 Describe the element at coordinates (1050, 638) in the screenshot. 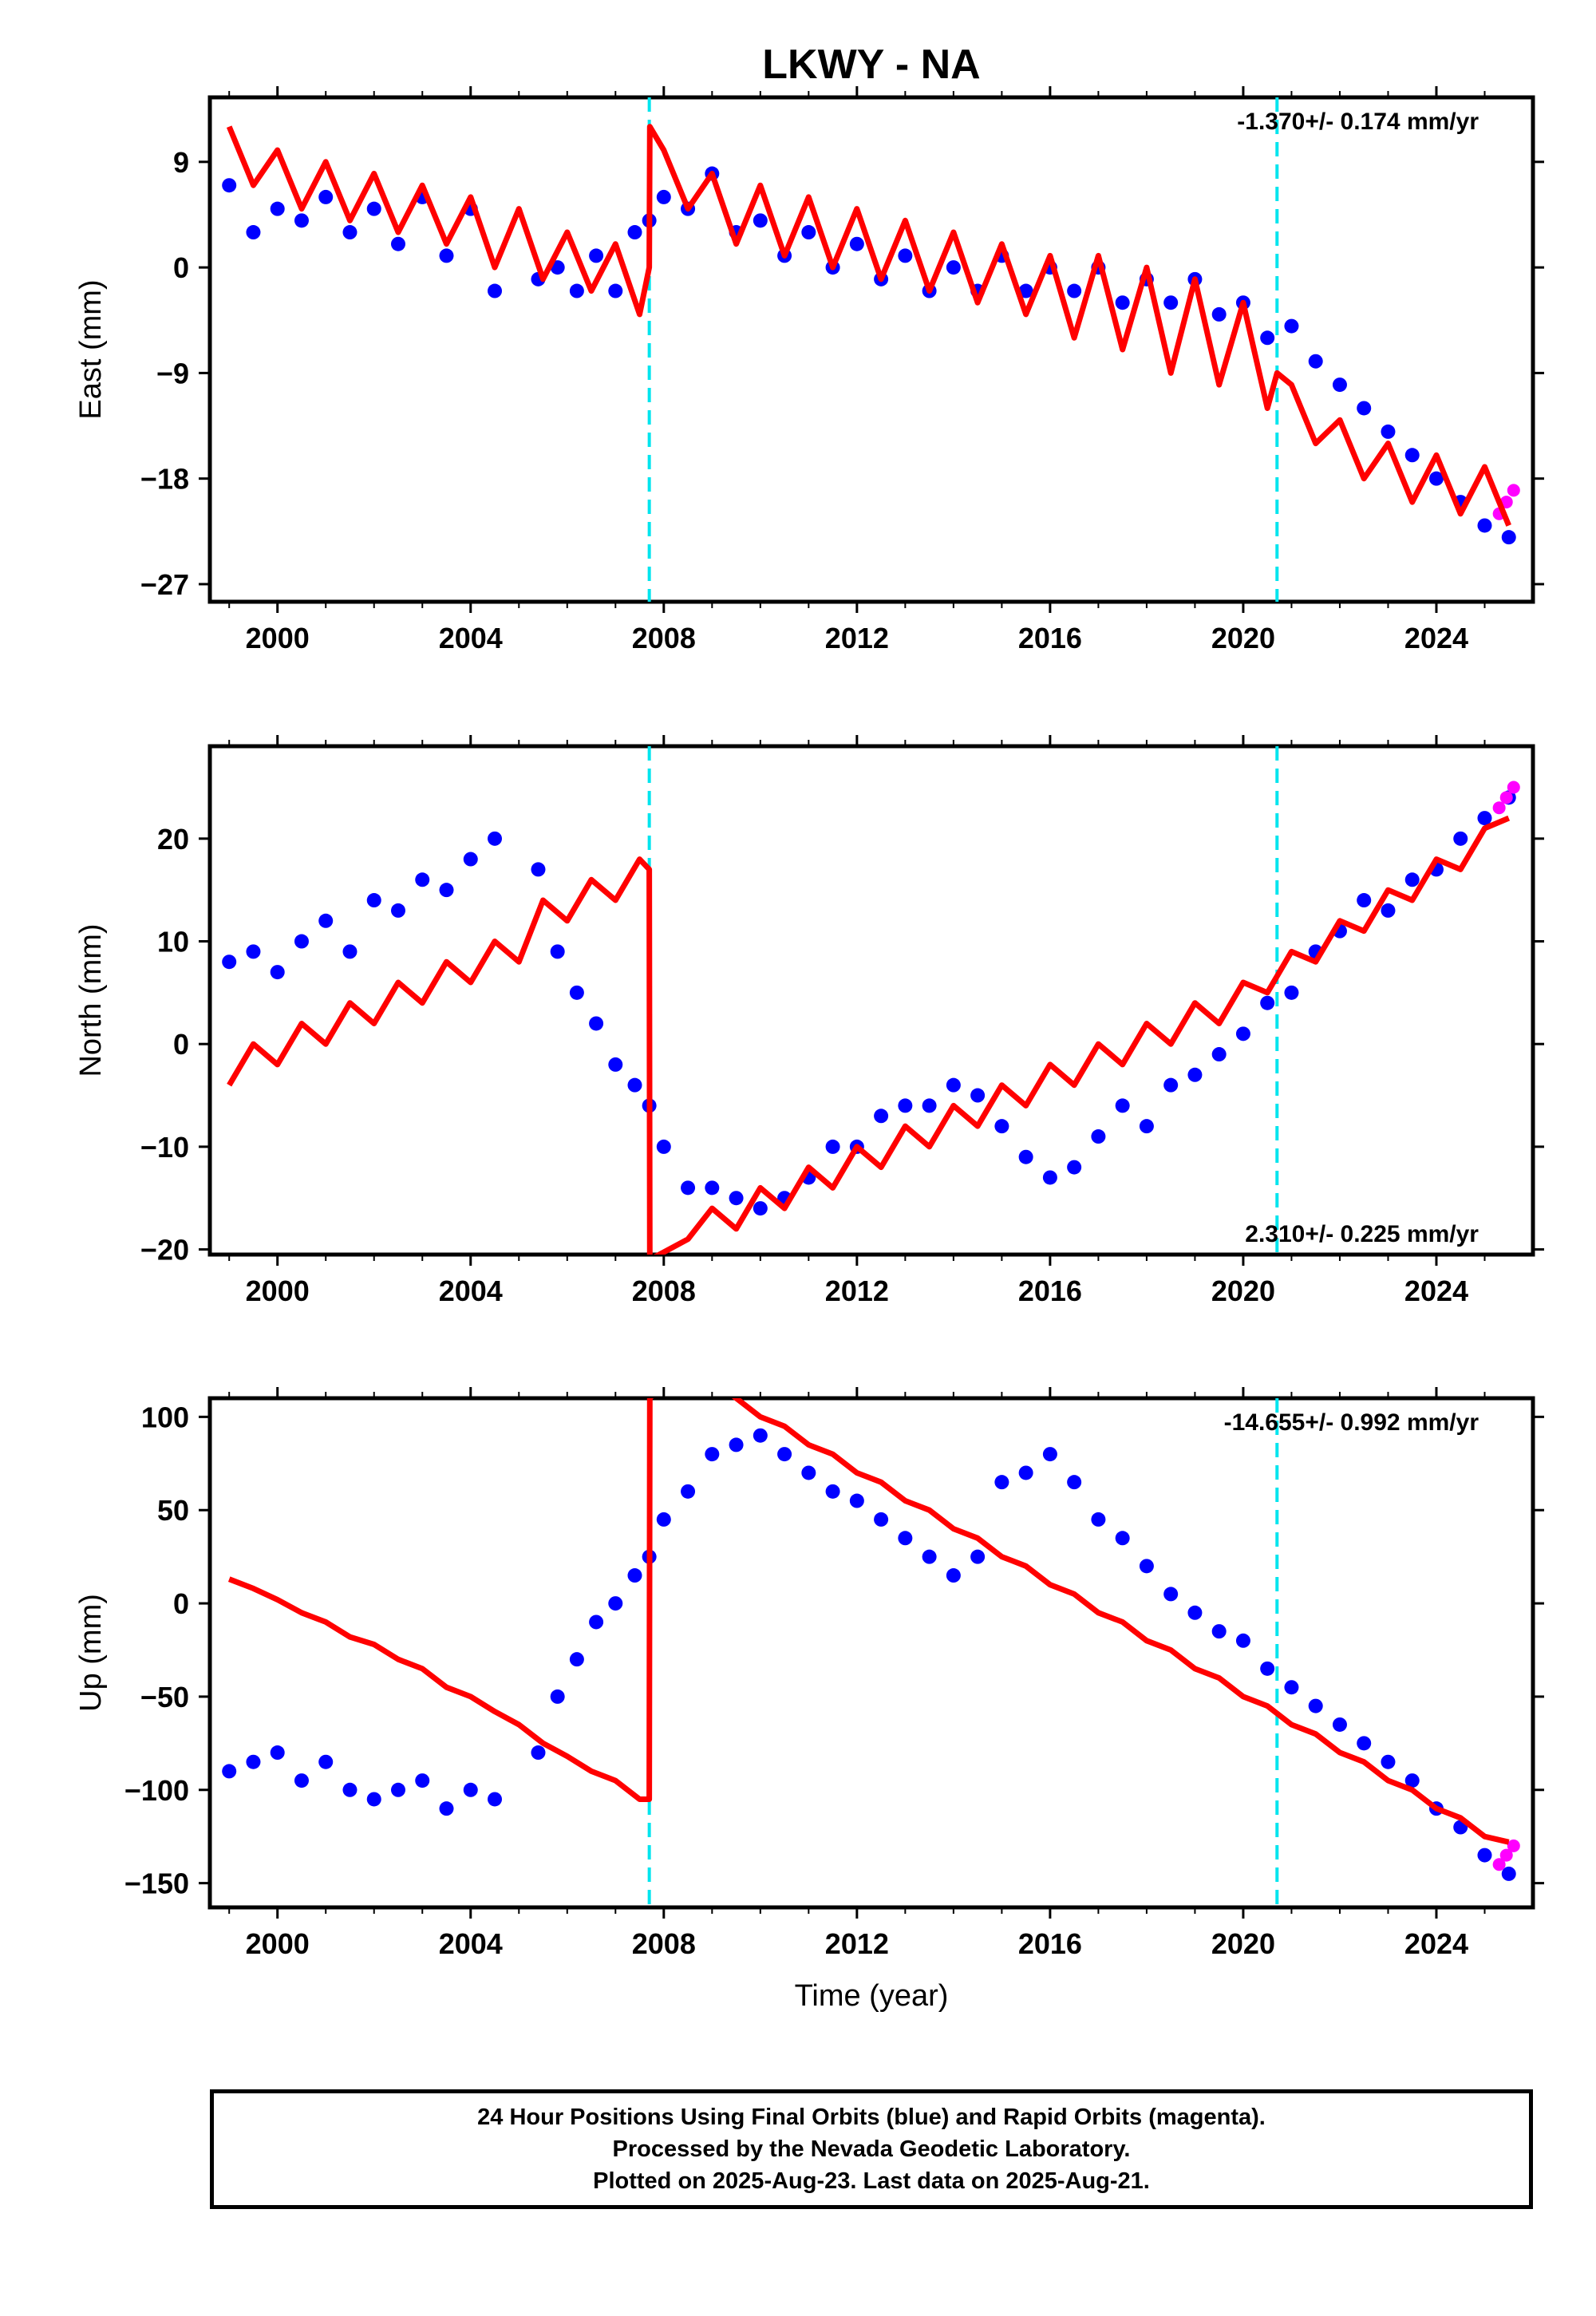

I see `x-tick-label-east: 2016` at that location.